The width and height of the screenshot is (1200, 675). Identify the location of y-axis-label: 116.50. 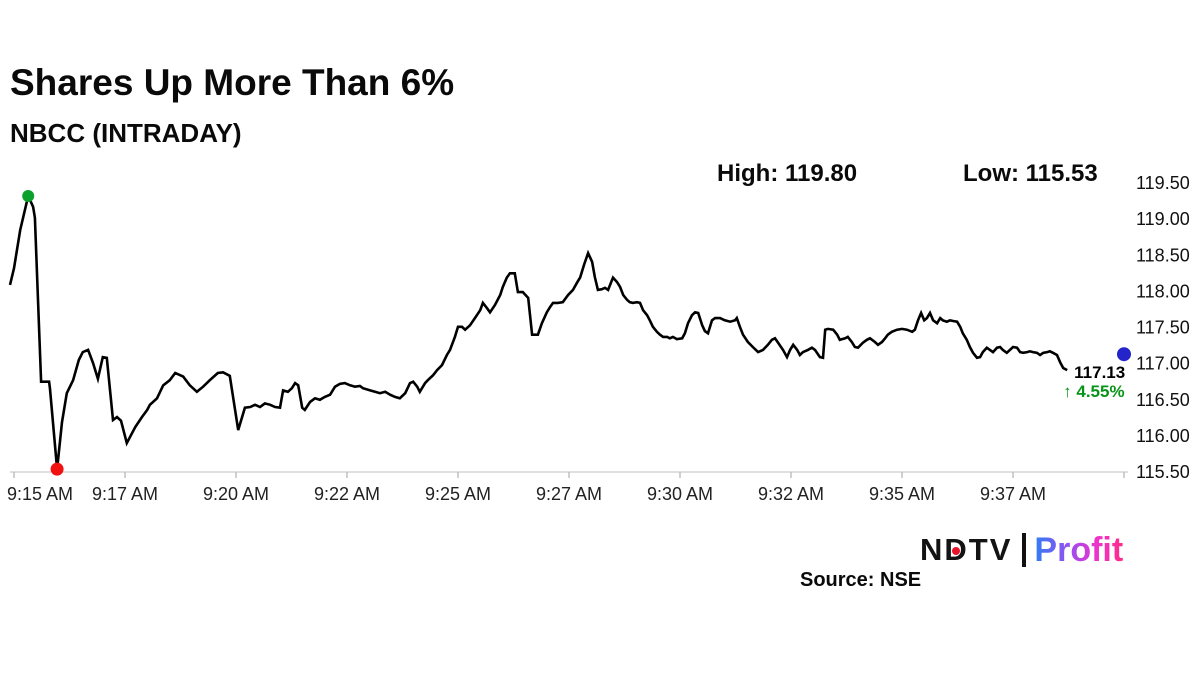
(1163, 400).